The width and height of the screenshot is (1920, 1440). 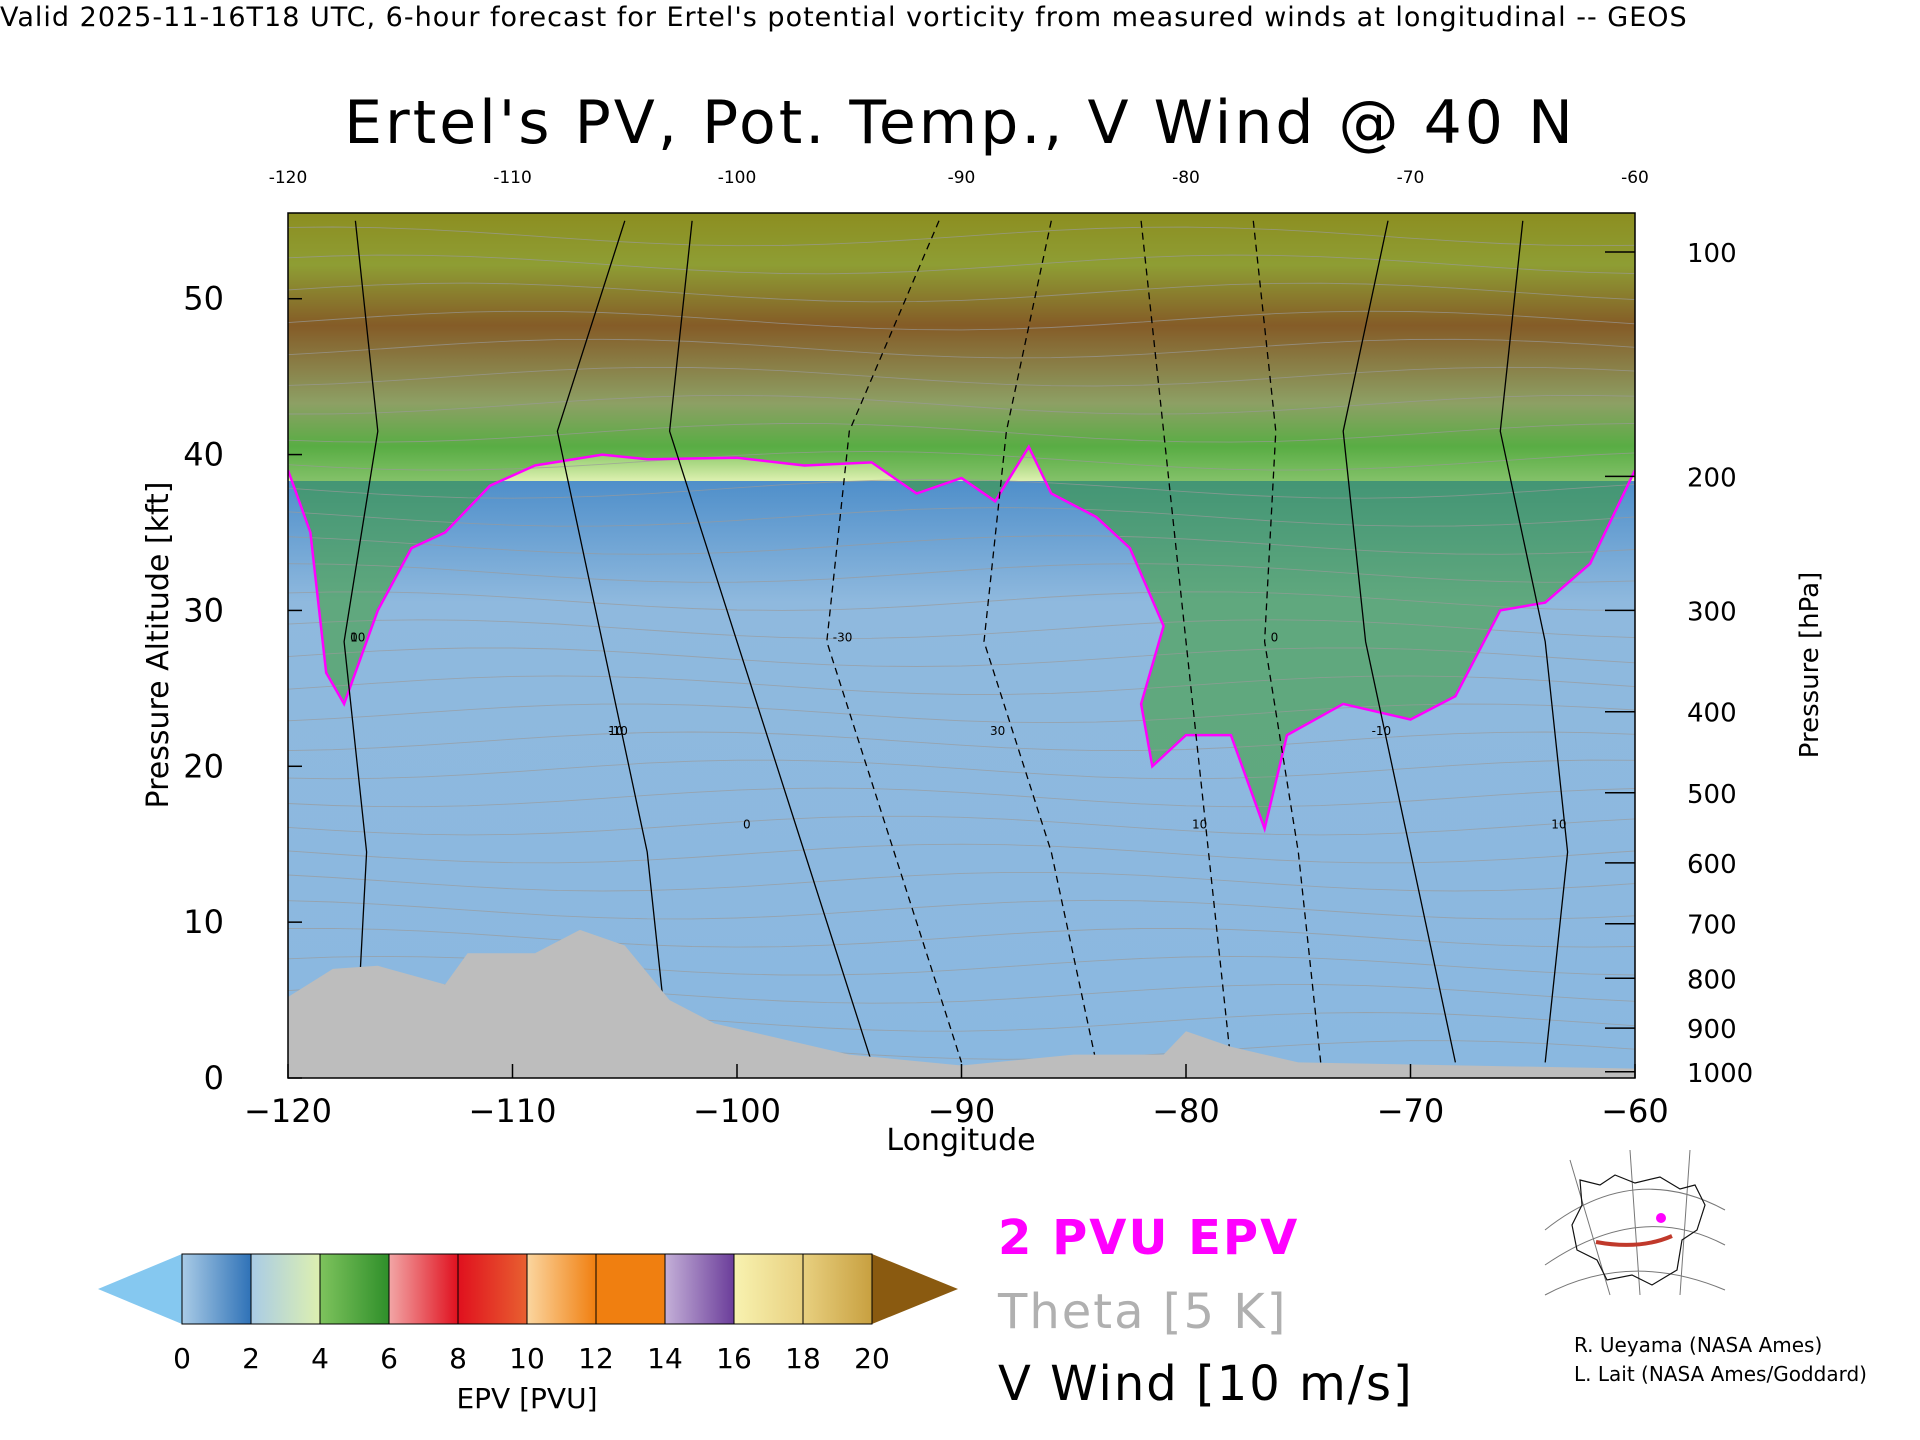 I want to click on top-tick-label: -60, so click(x=1635, y=178).